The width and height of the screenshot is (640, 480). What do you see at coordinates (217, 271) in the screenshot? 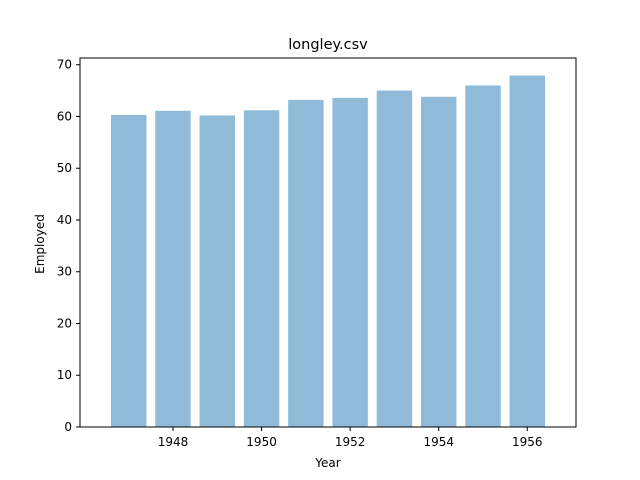
I see `bar-1949` at bounding box center [217, 271].